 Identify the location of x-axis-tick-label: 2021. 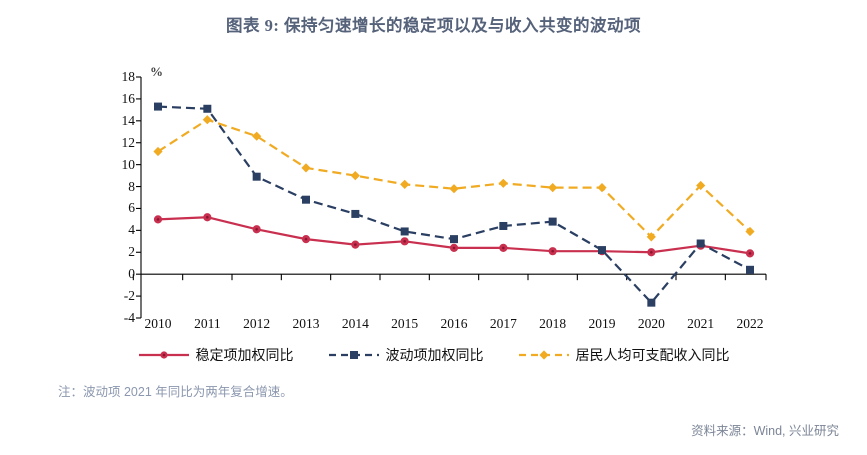
(701, 324).